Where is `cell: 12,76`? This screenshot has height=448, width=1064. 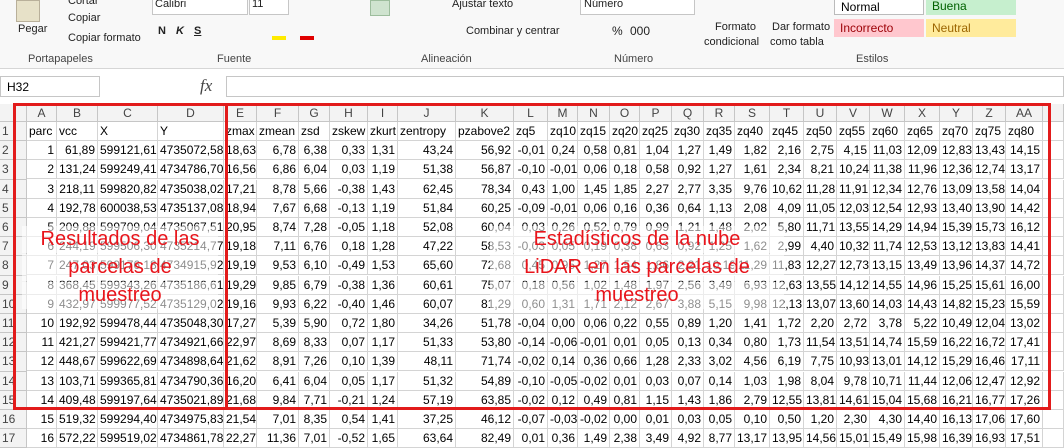
cell: 12,76 is located at coordinates (922, 189).